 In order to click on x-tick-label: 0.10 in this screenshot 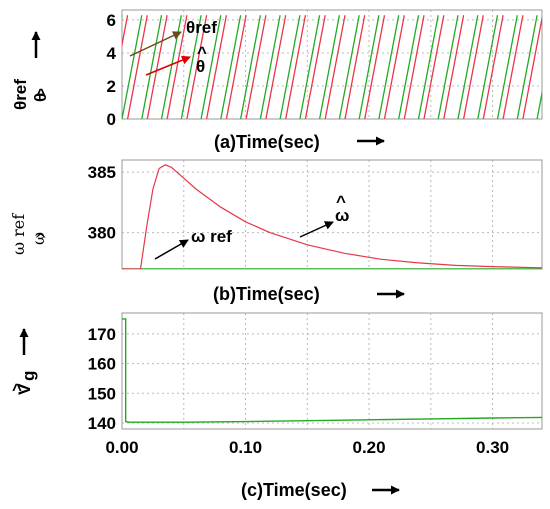, I will do `click(245, 447)`.